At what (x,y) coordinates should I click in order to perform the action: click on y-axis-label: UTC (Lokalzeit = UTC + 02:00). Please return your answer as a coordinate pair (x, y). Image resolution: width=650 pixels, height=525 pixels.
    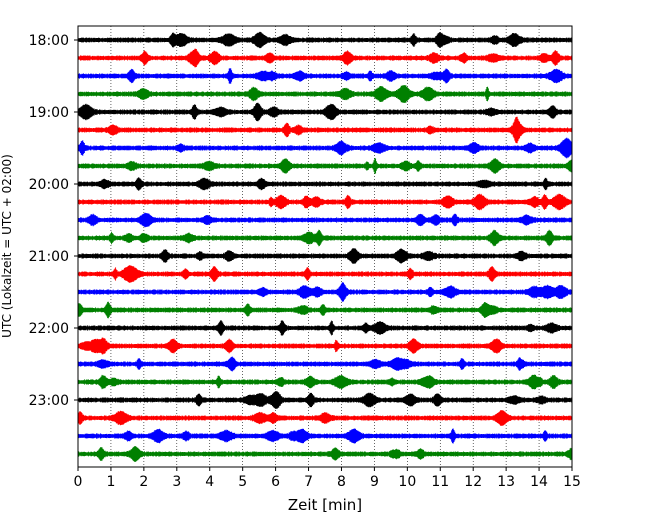
    Looking at the image, I should click on (7, 246).